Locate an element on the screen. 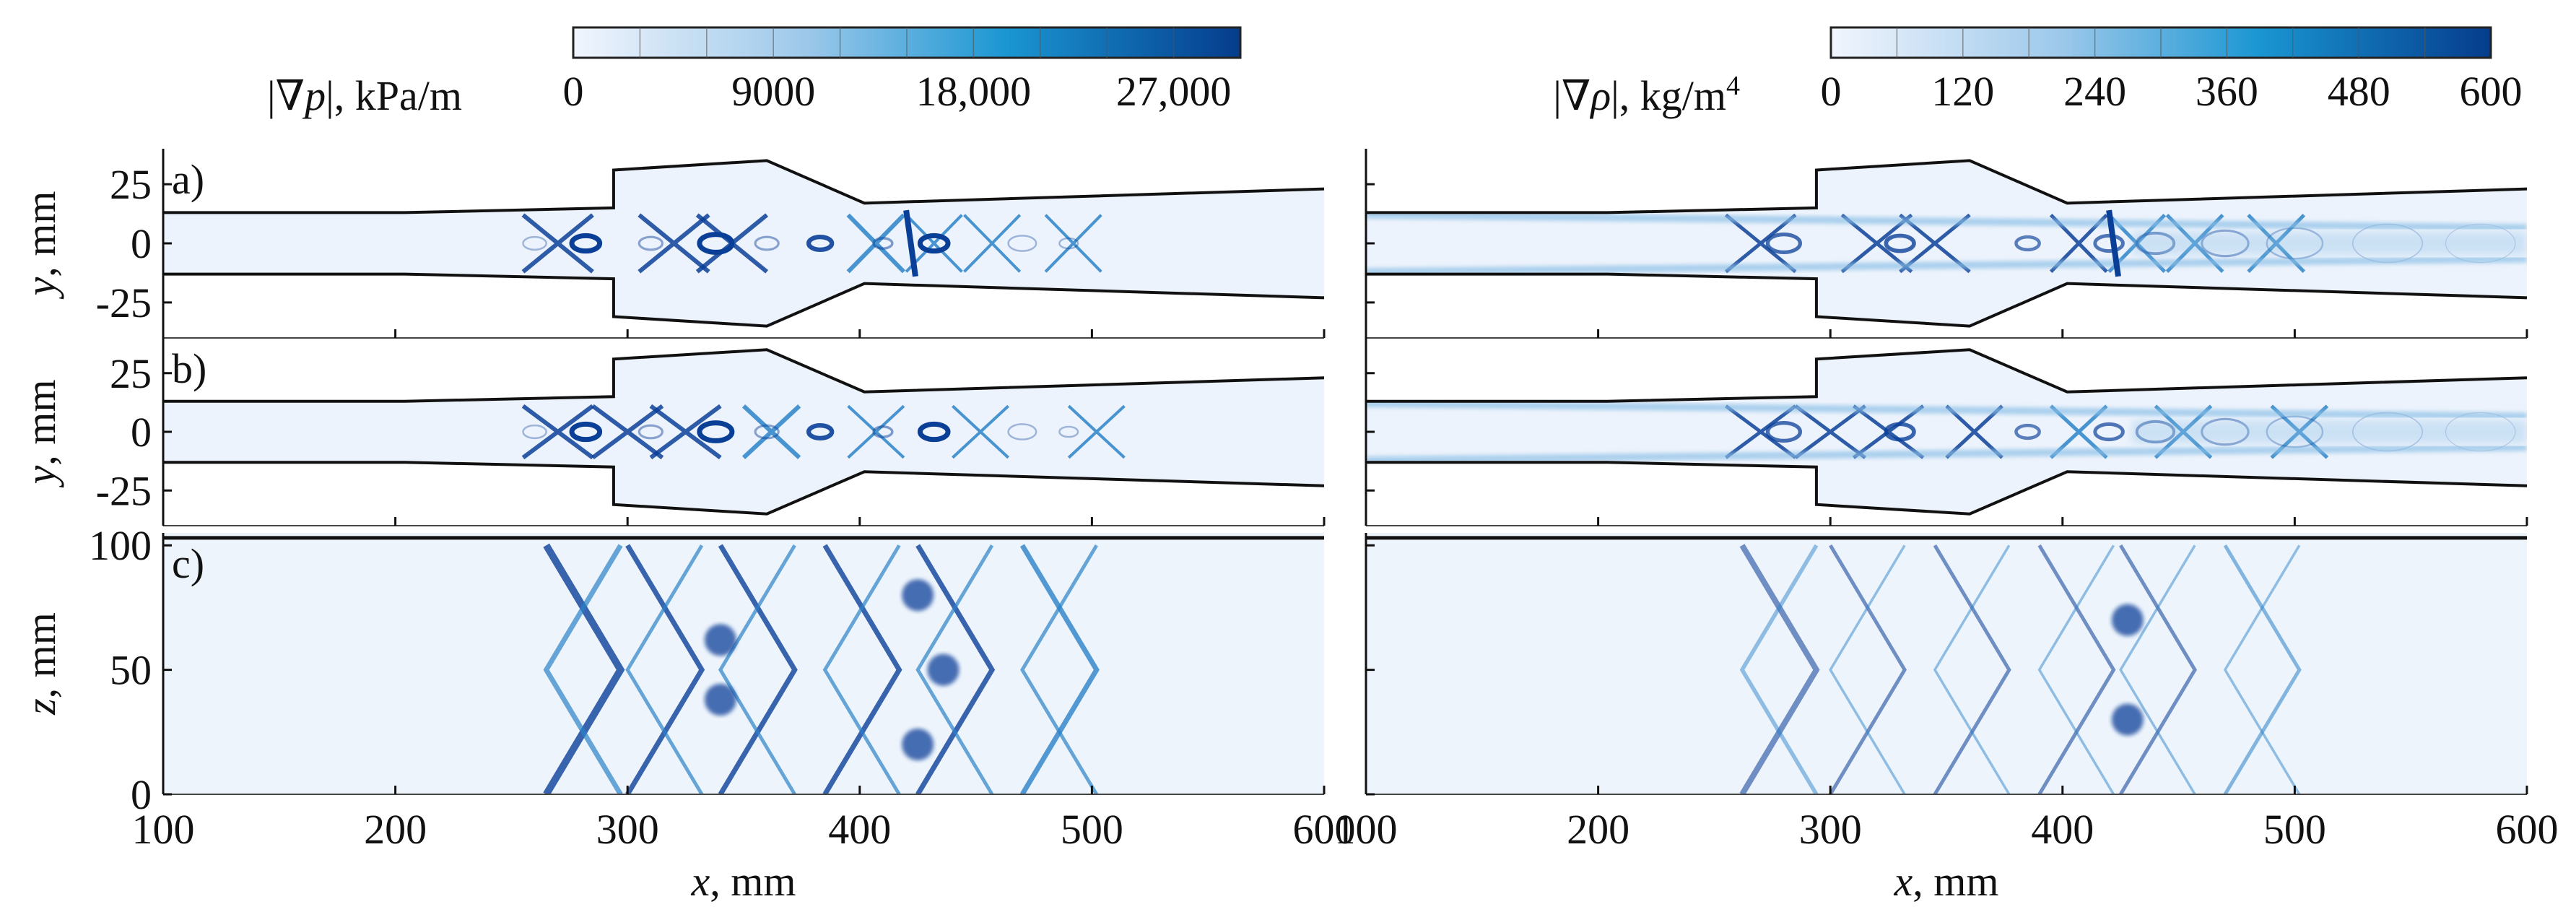 The image size is (2576, 912). panel-pressure-2: -25 0 25 b) is located at coordinates (711, 432).